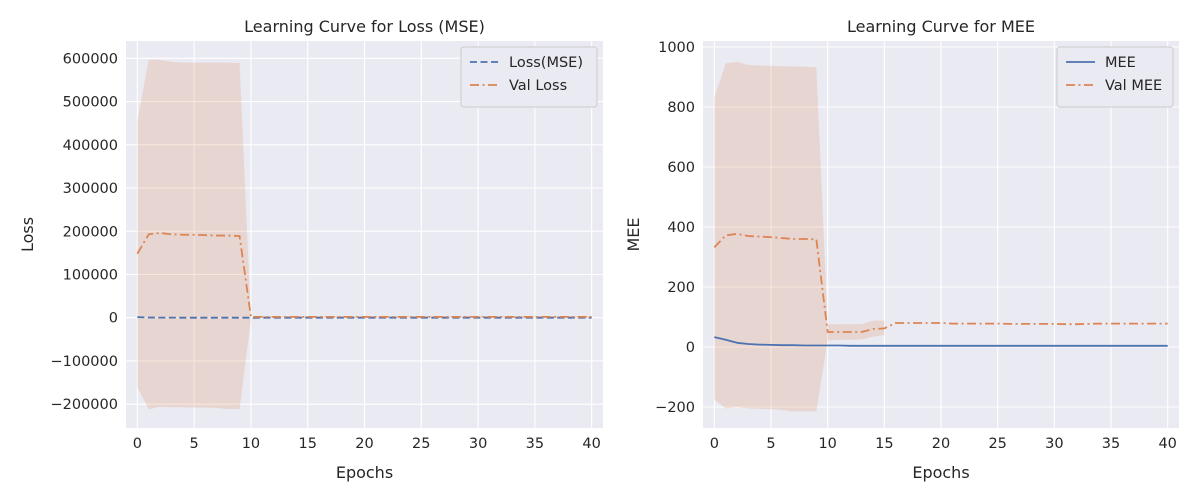 The height and width of the screenshot is (500, 1200). What do you see at coordinates (1133, 86) in the screenshot?
I see `legend-label: Val MEE` at bounding box center [1133, 86].